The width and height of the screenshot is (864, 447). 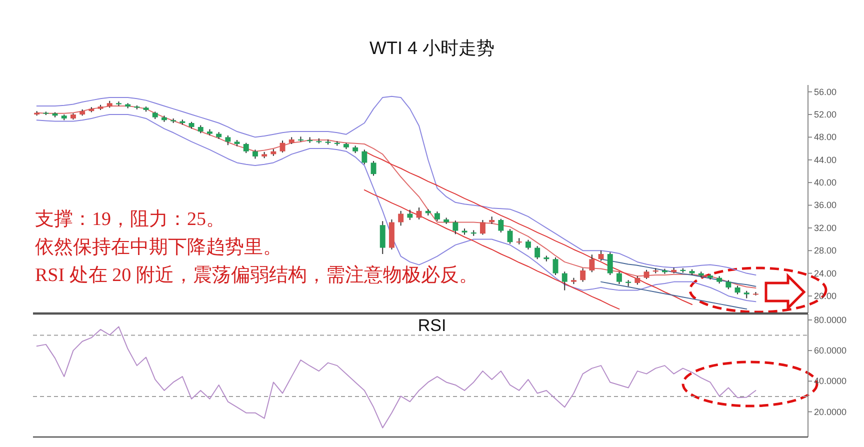 I want to click on y-tick-label: 56.00, so click(x=825, y=91).